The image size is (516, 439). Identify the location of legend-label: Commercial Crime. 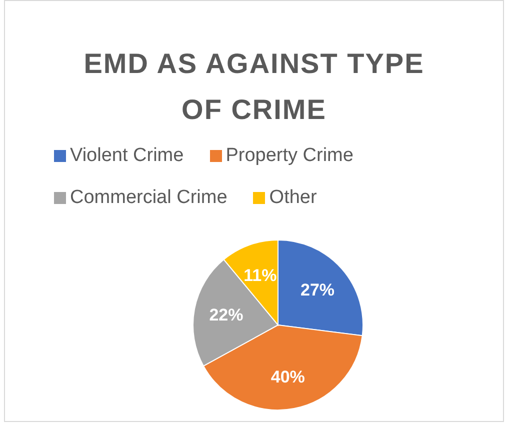
(148, 198).